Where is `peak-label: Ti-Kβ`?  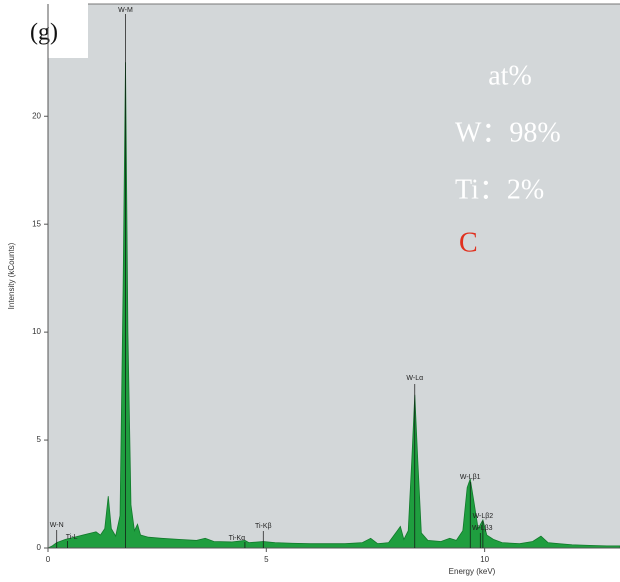
peak-label: Ti-Kβ is located at coordinates (263, 526).